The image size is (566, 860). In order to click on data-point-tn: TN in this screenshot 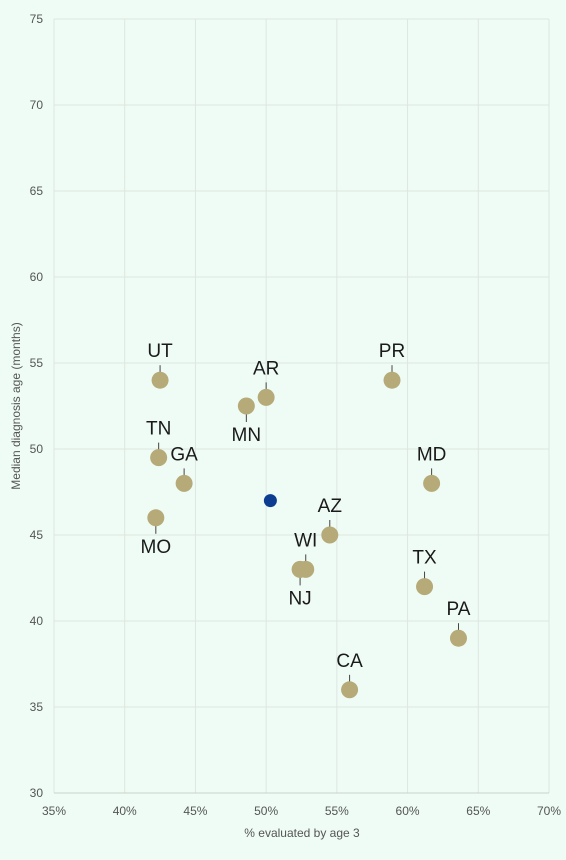, I will do `click(158, 443)`.